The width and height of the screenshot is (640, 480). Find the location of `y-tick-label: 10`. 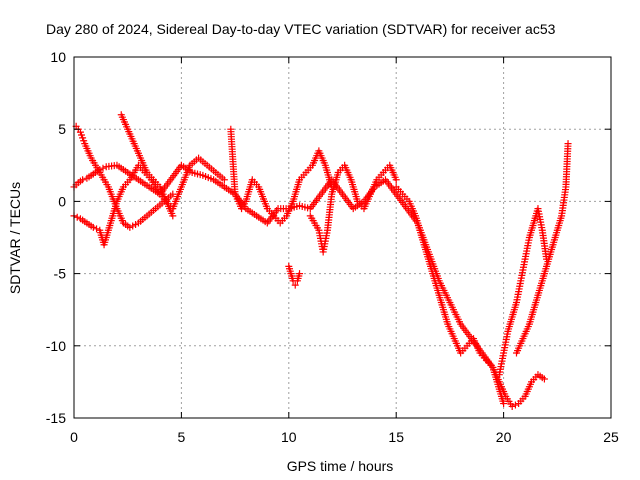

y-tick-label: 10 is located at coordinates (58, 57).